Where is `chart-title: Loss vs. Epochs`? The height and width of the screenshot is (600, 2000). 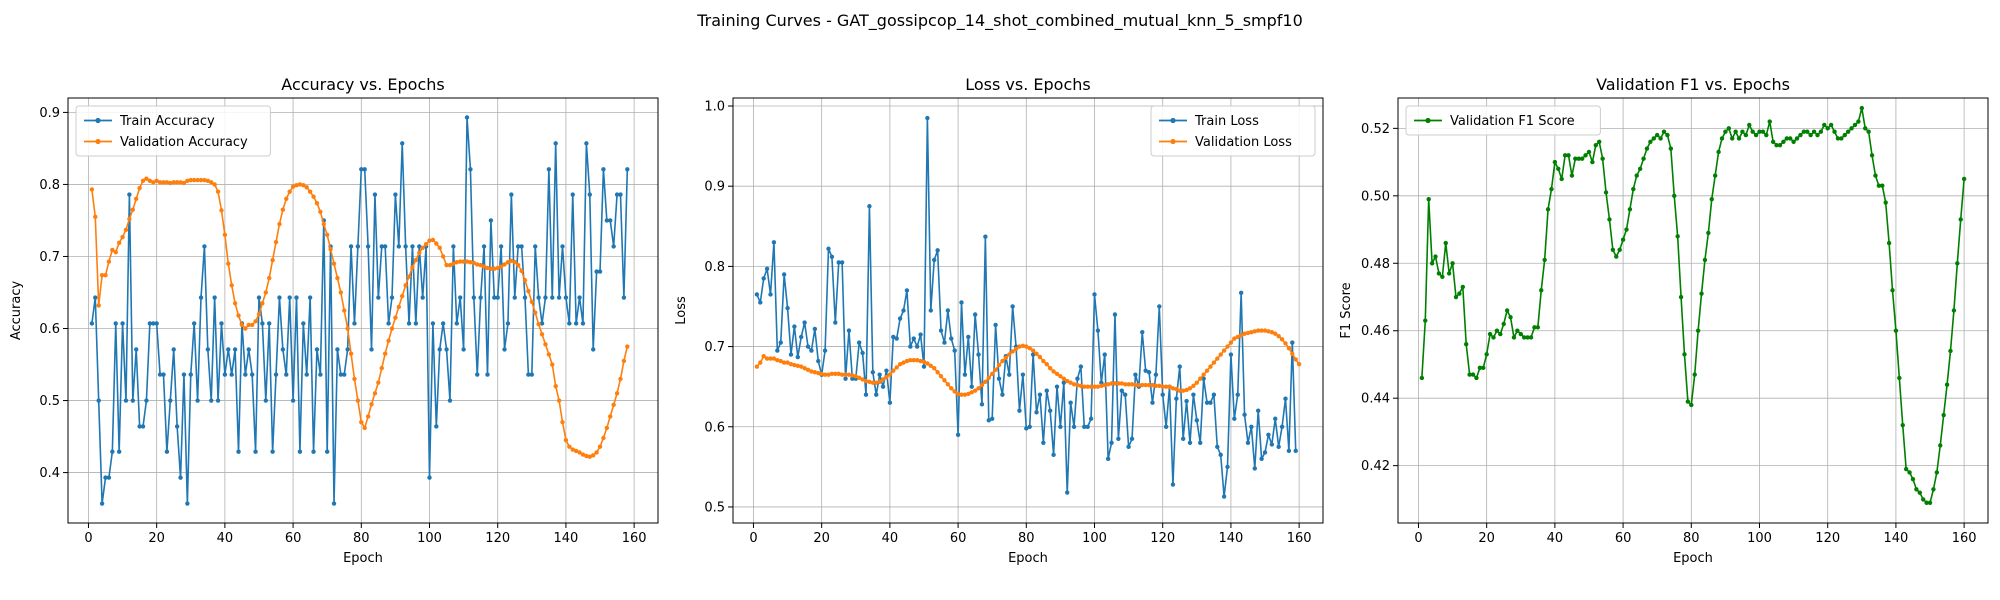 chart-title: Loss vs. Epochs is located at coordinates (1027, 84).